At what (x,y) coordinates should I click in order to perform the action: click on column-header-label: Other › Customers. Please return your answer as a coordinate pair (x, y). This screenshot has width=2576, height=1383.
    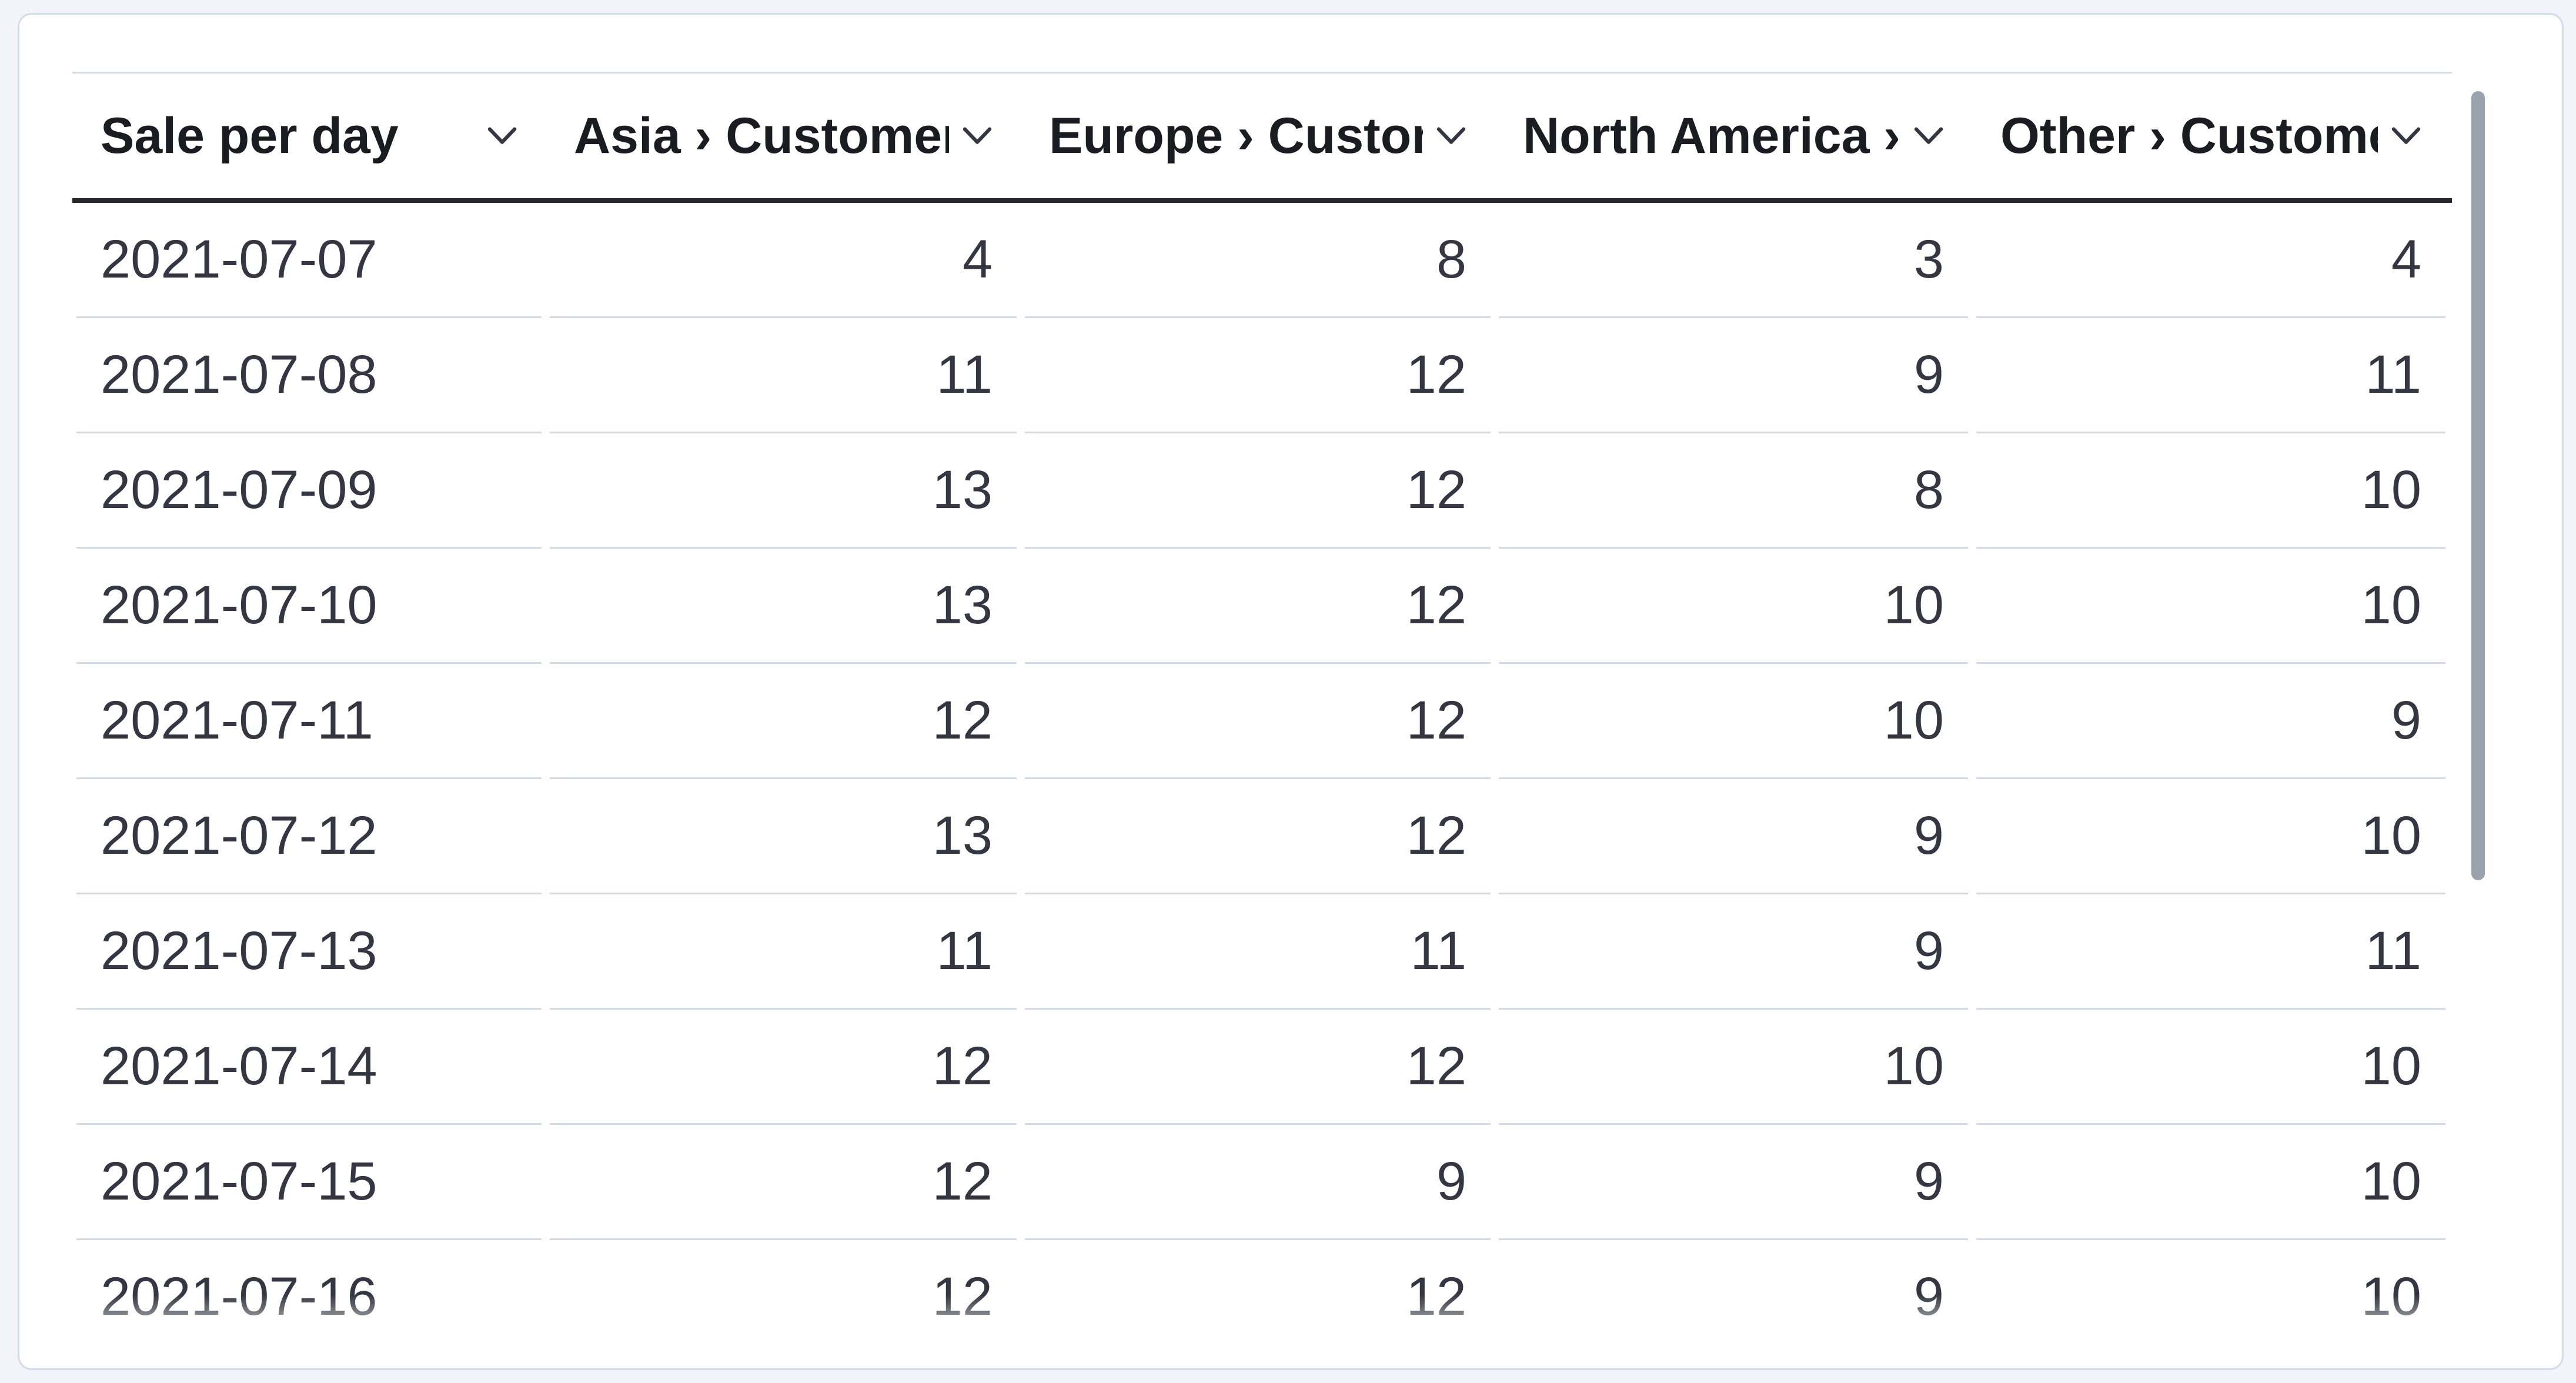
    Looking at the image, I should click on (2189, 135).